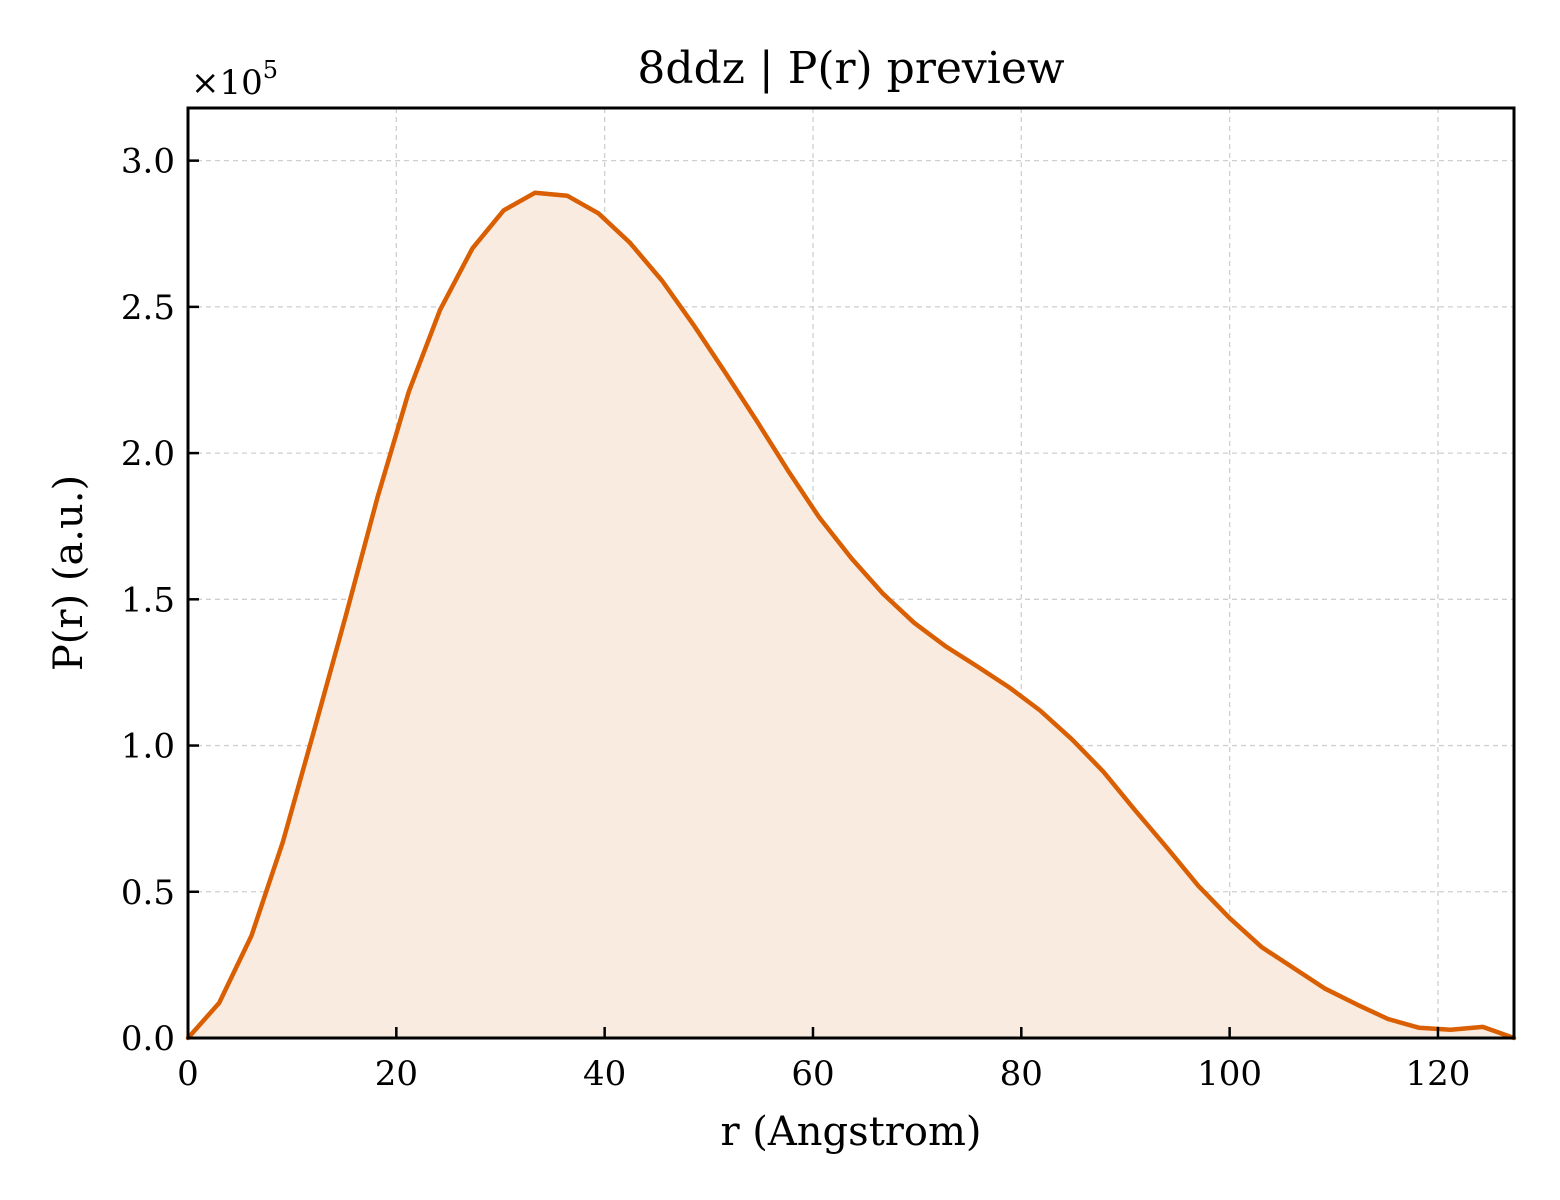  I want to click on x-tick-label: 40, so click(604, 1074).